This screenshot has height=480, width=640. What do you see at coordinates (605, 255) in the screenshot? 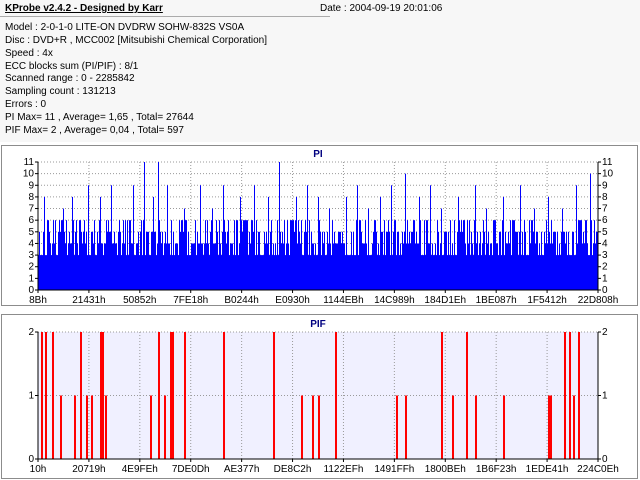
I see `y-tick-label-right: 3` at bounding box center [605, 255].